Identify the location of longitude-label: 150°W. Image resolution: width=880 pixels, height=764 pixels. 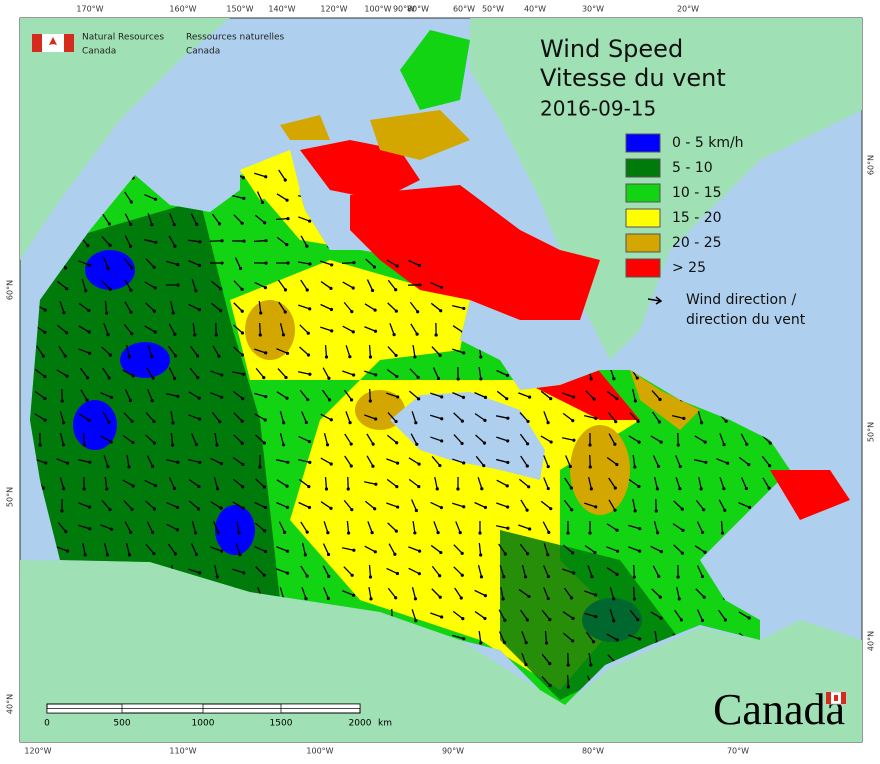
(239, 9).